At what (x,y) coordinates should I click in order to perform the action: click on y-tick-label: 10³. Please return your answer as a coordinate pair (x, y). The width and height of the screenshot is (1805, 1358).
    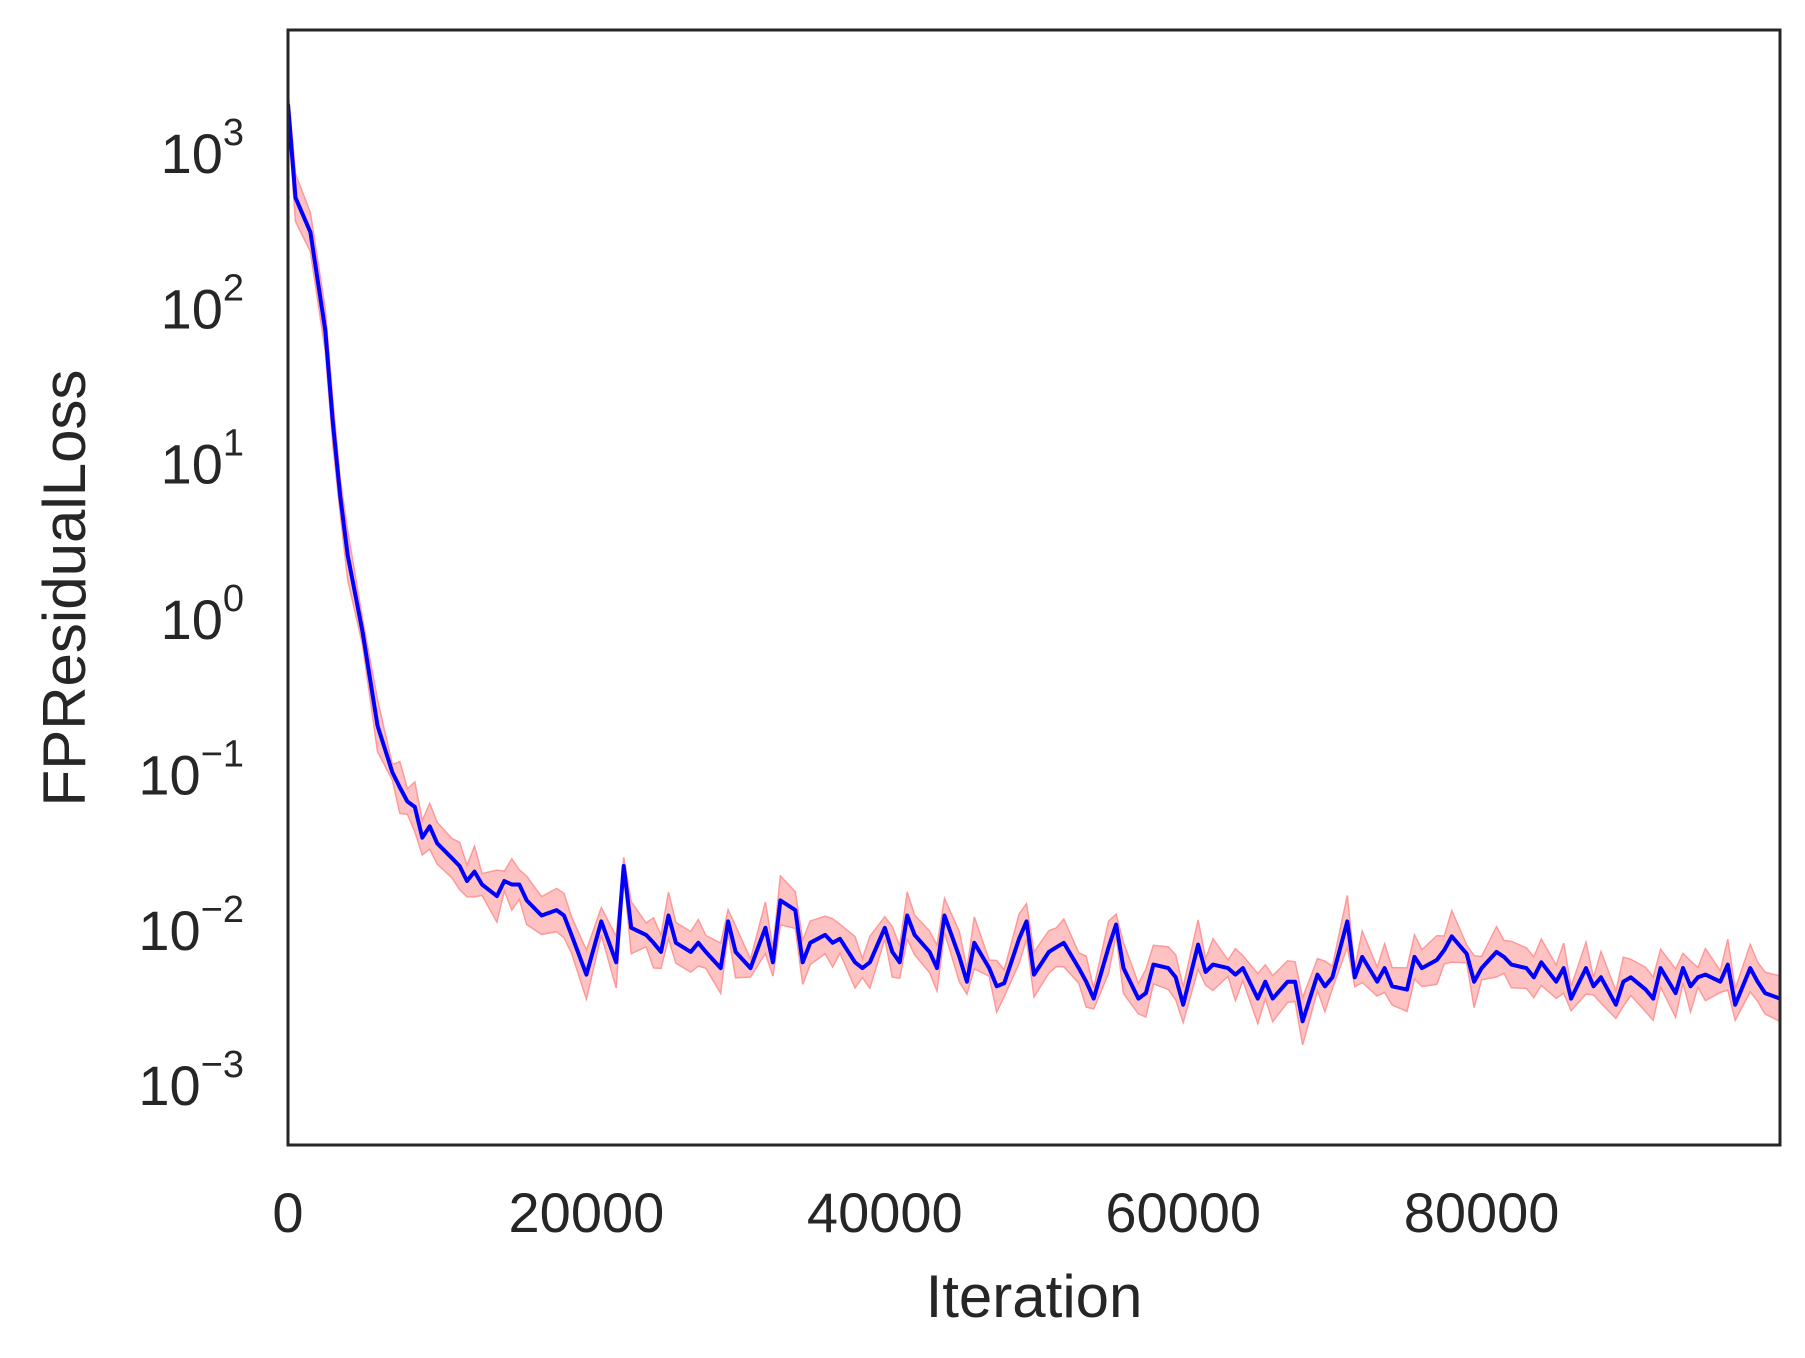
    Looking at the image, I should click on (202, 148).